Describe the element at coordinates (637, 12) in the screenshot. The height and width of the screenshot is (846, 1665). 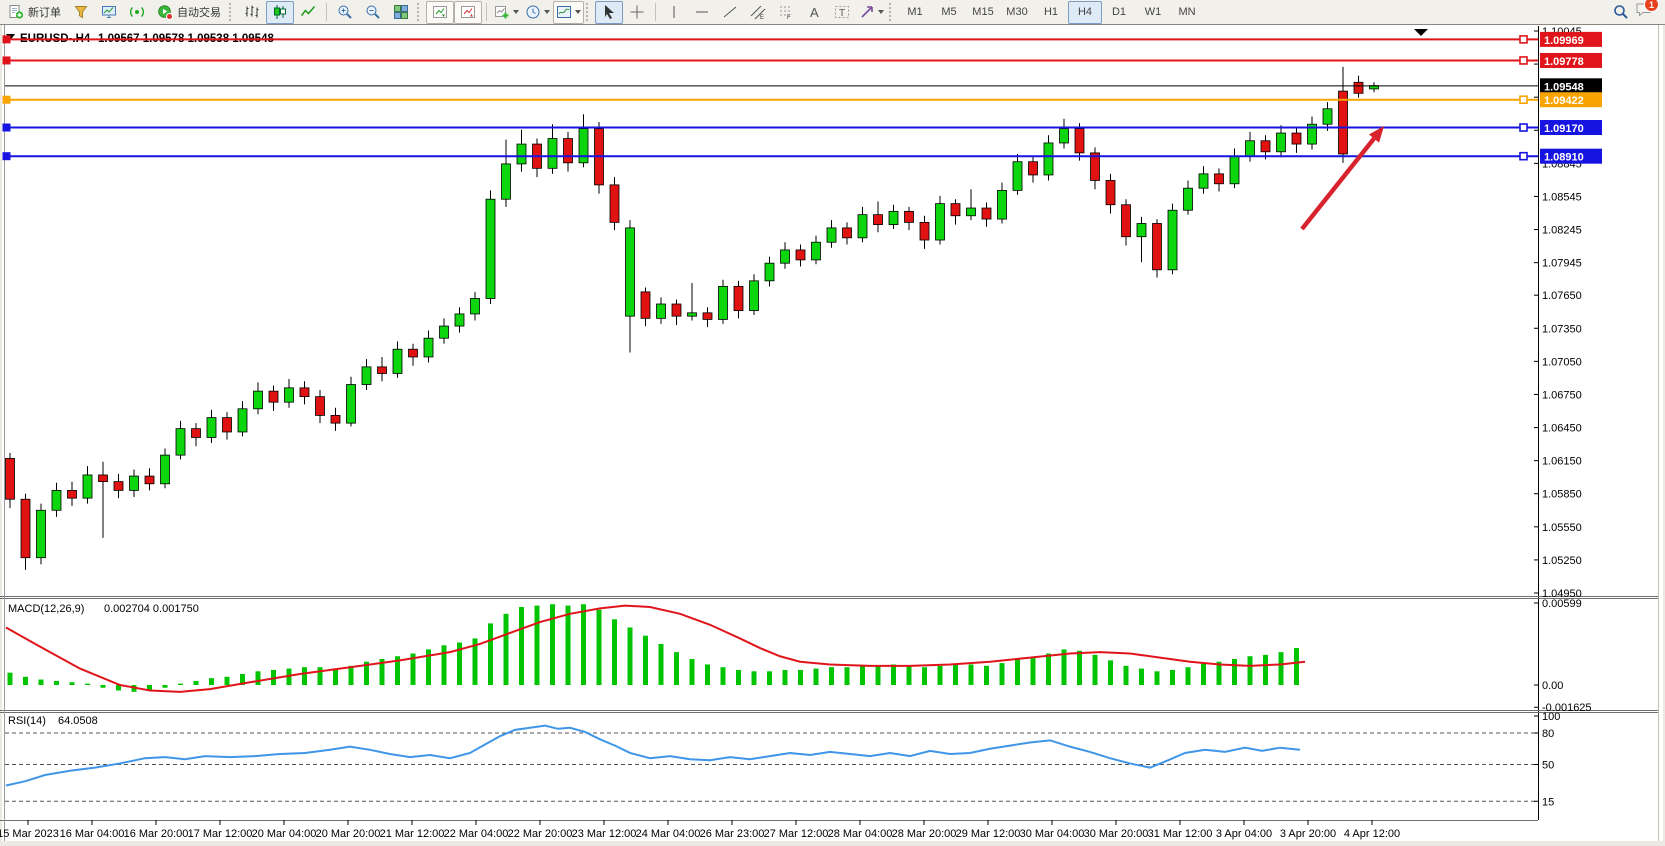
I see `crosshair-button` at that location.